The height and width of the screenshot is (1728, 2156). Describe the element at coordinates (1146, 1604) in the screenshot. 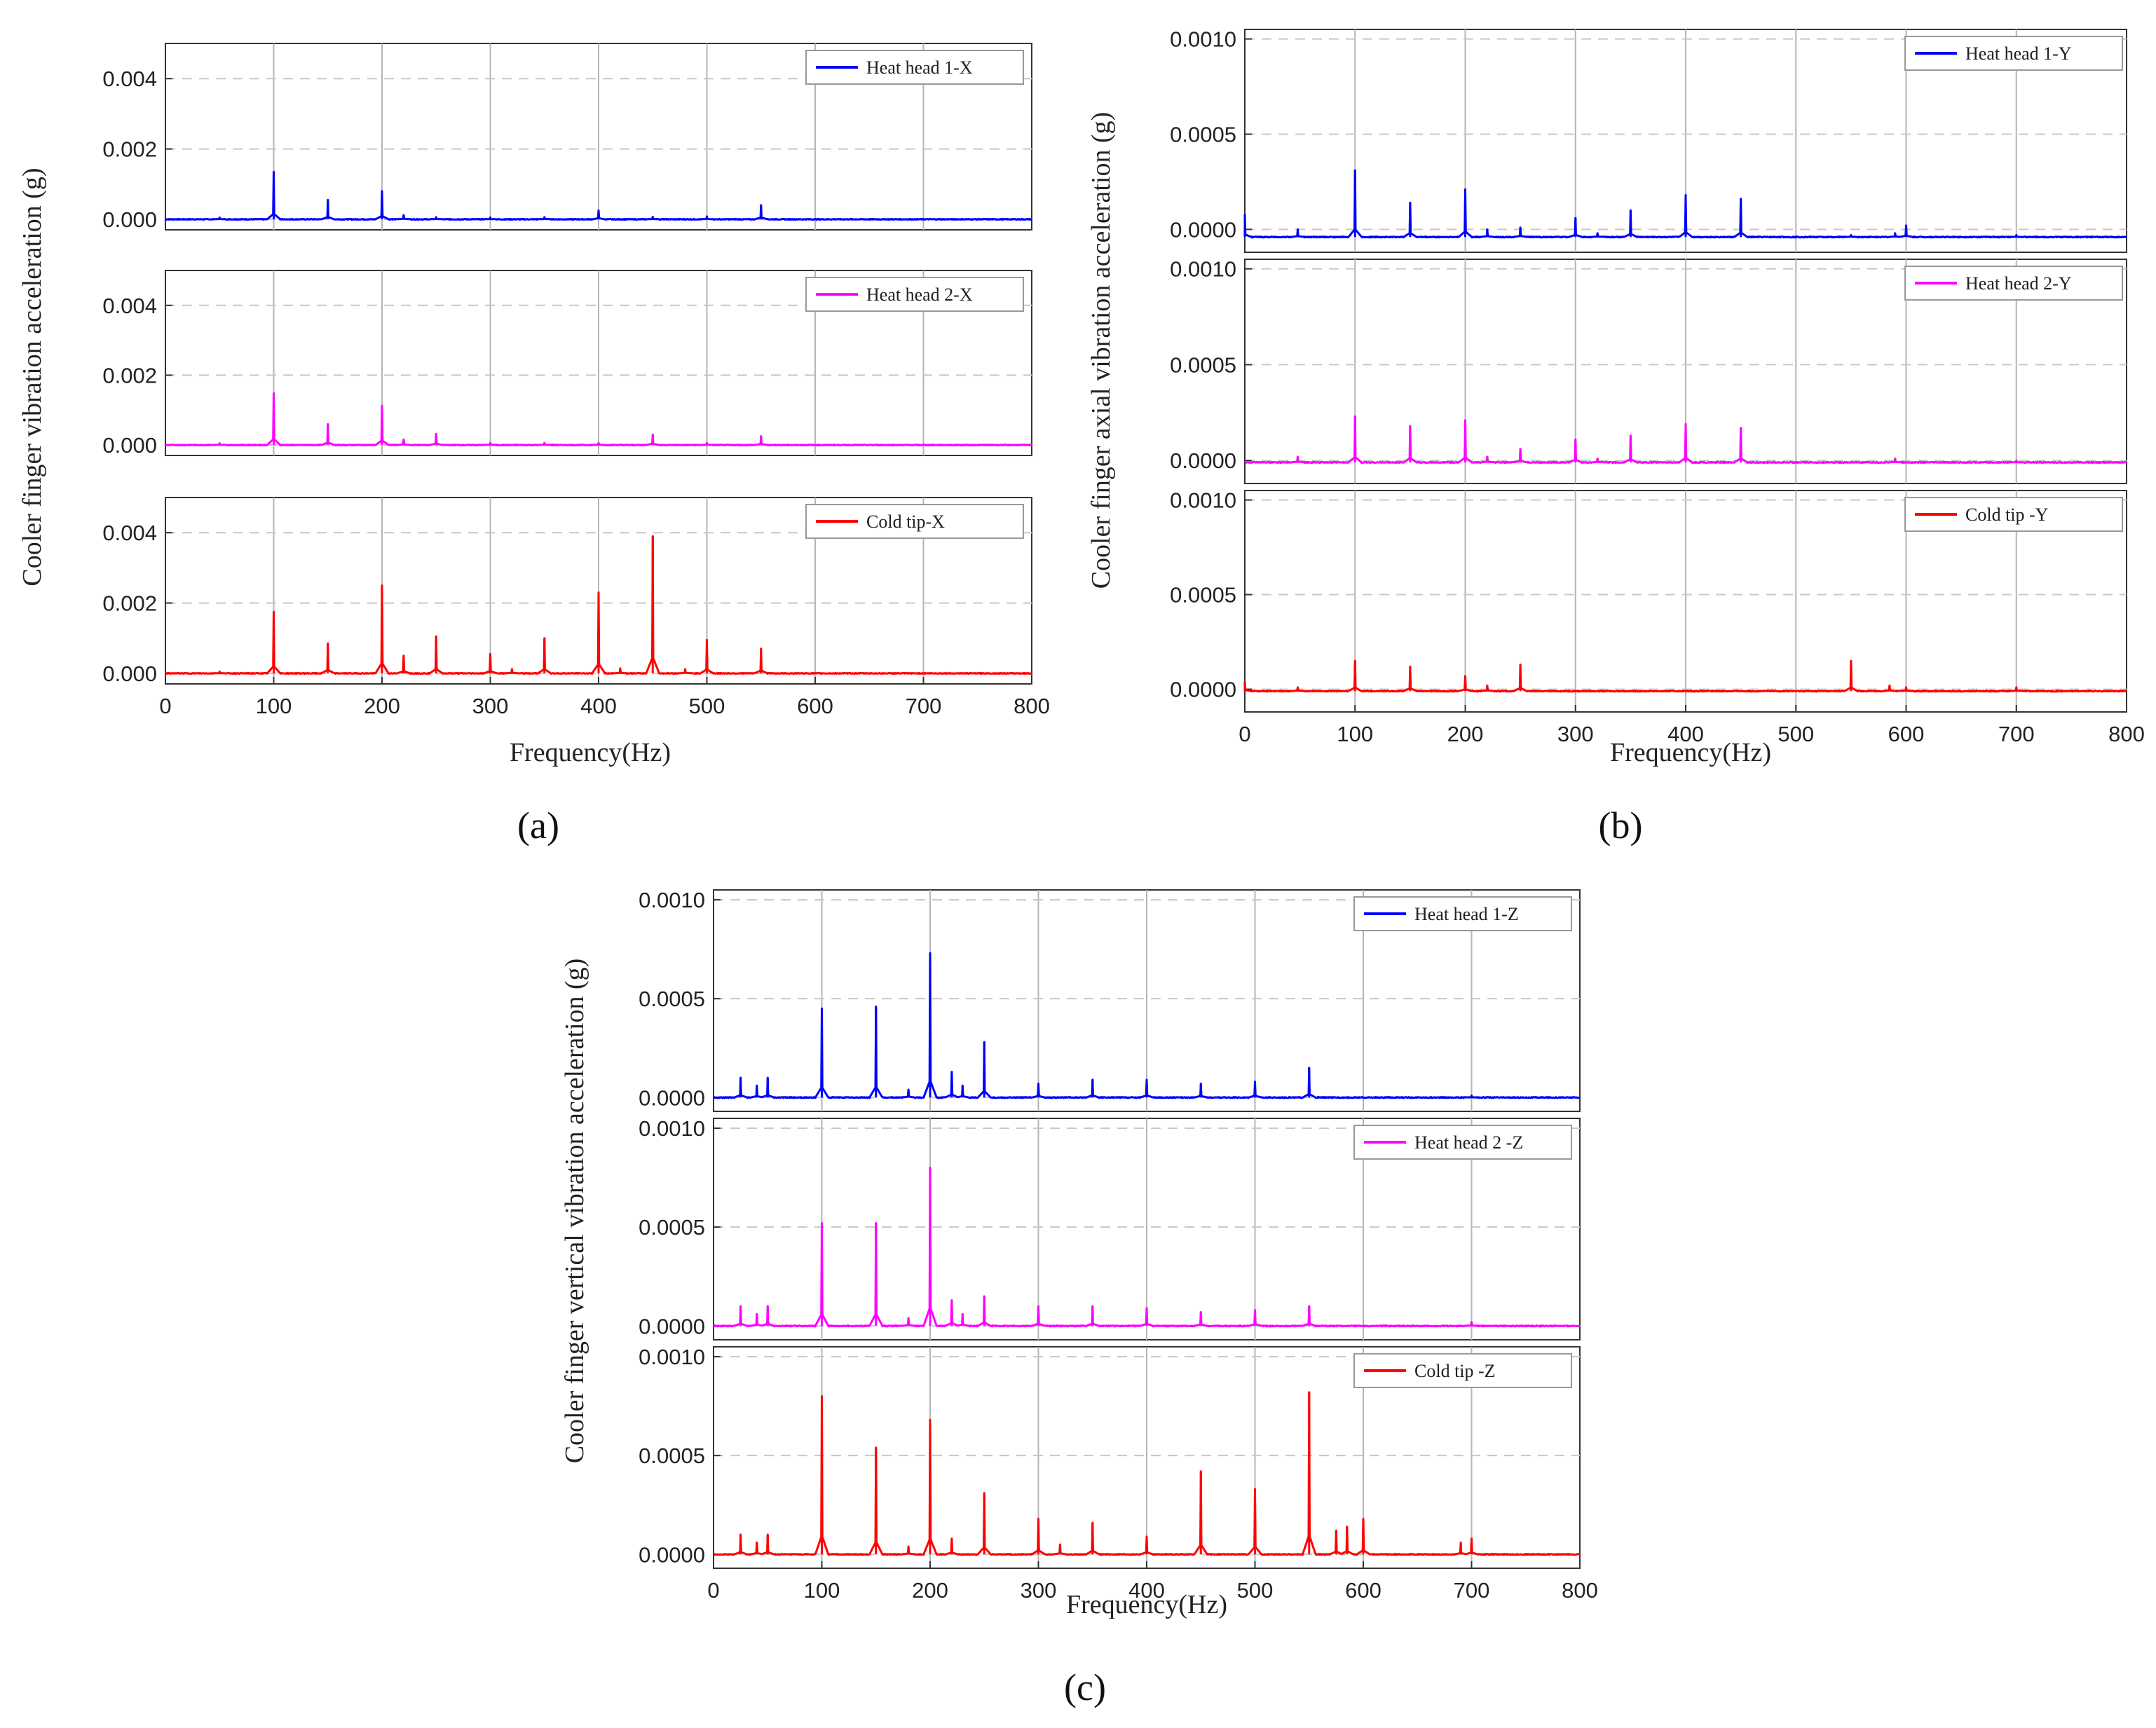

I see `panel-c-xlabel: Frequency(Hz)` at that location.